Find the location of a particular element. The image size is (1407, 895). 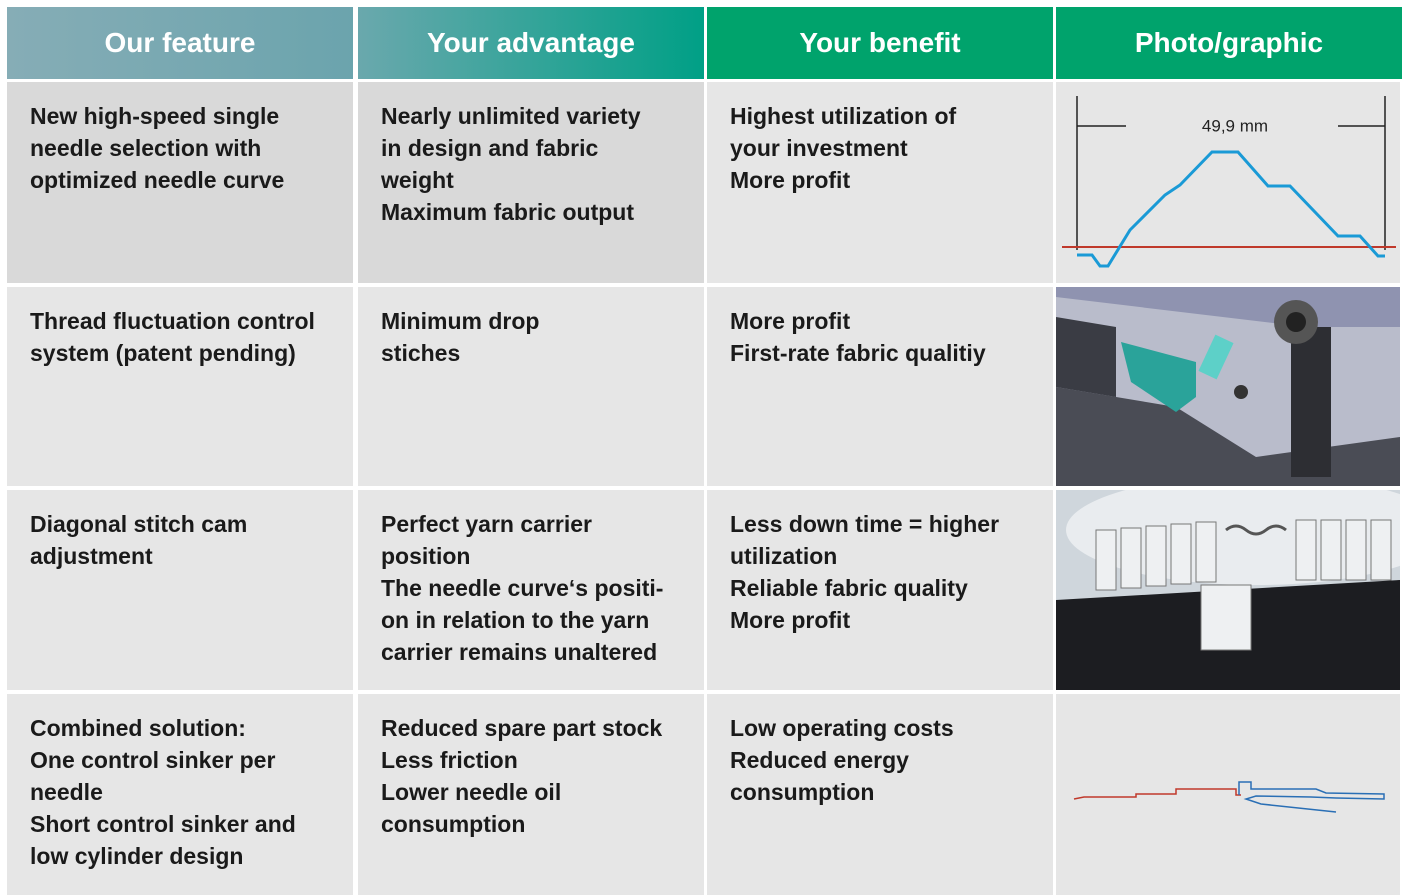

thread-control-photo is located at coordinates (1228, 386).